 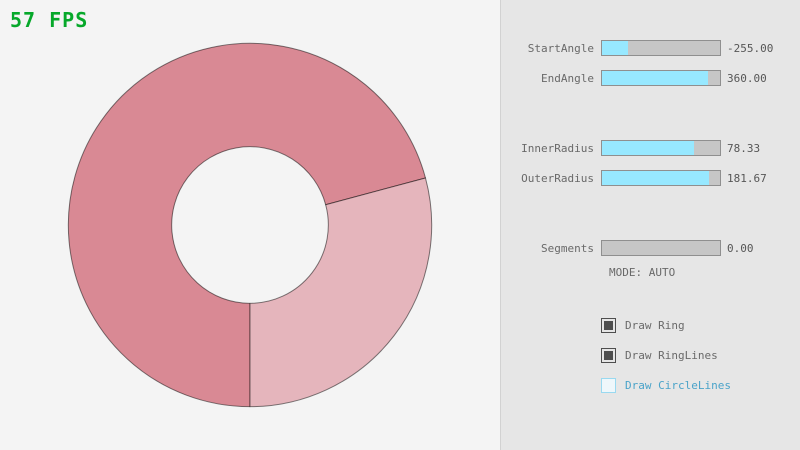 I want to click on checkbox-draw-ring: Draw Ring, so click(x=643, y=325).